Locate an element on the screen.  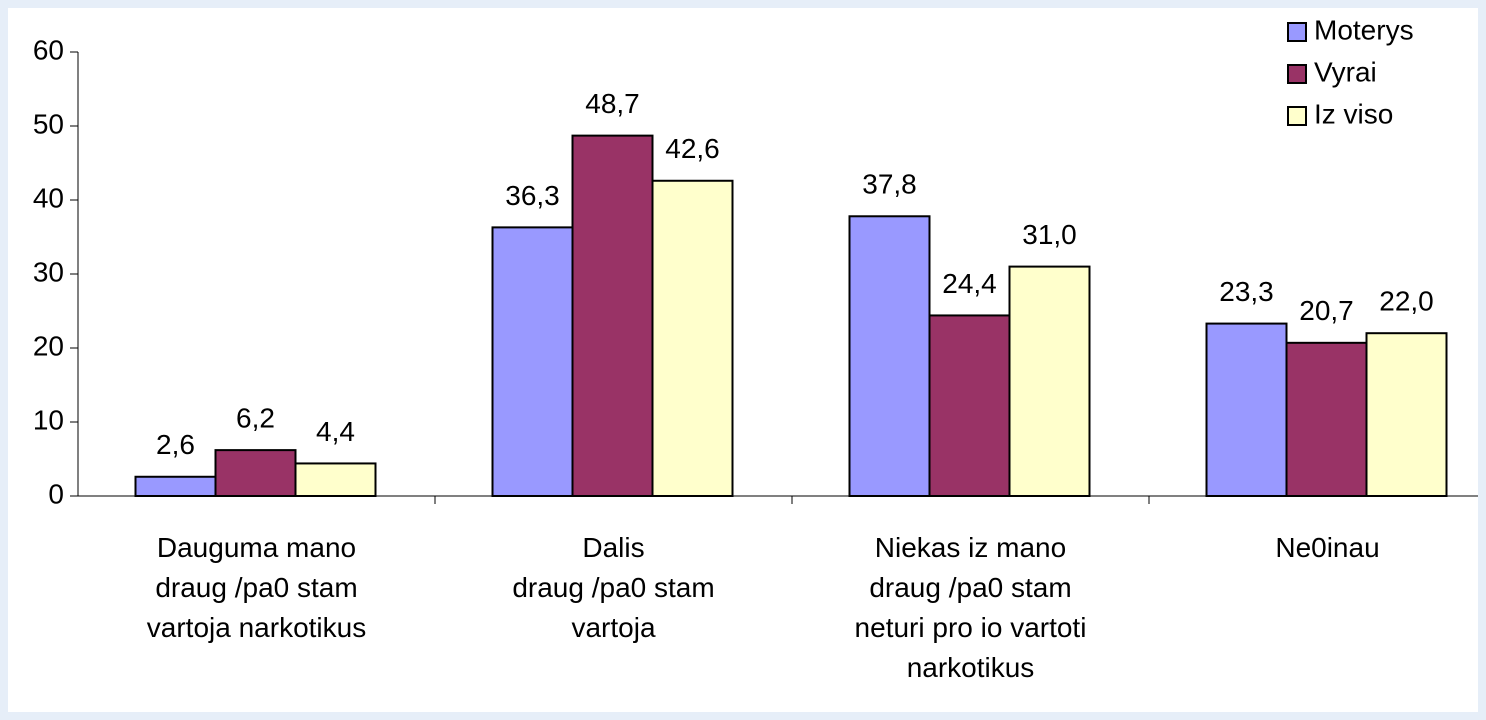
y-tick-label: 10 is located at coordinates (48, 419).